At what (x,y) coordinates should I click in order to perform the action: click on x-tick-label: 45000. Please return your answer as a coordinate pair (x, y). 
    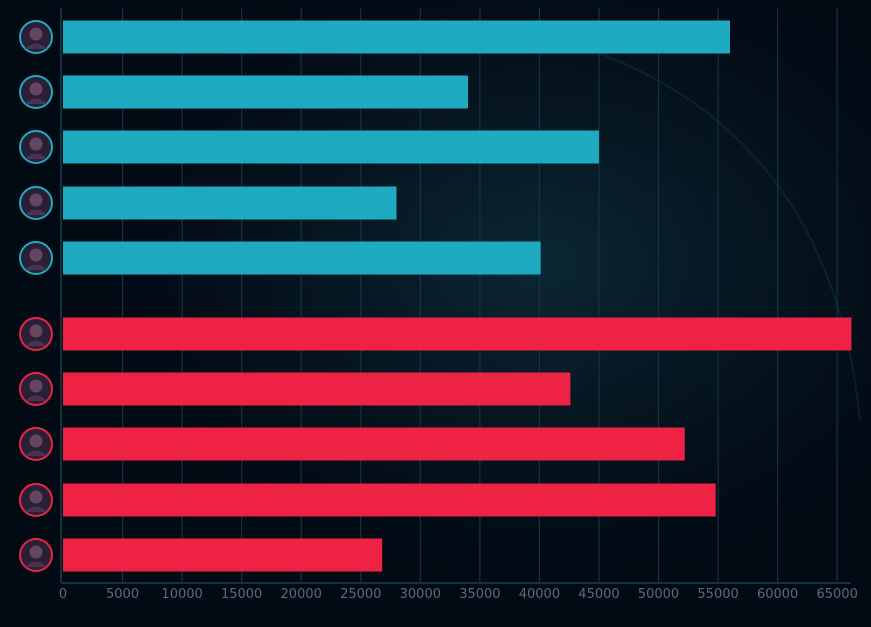
    Looking at the image, I should click on (598, 594).